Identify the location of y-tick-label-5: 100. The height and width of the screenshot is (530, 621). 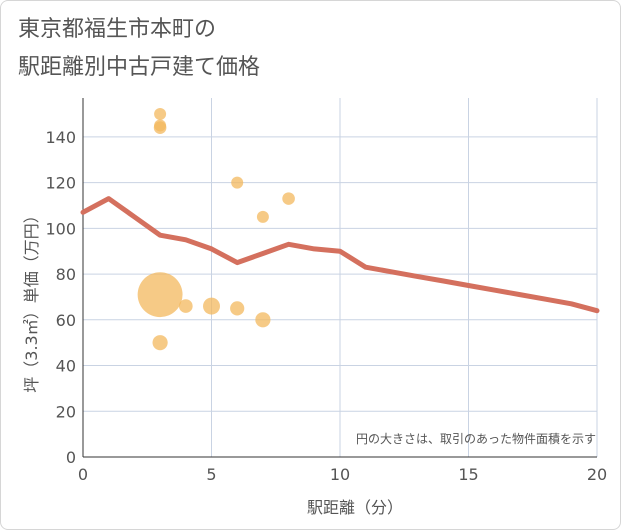
(60, 228).